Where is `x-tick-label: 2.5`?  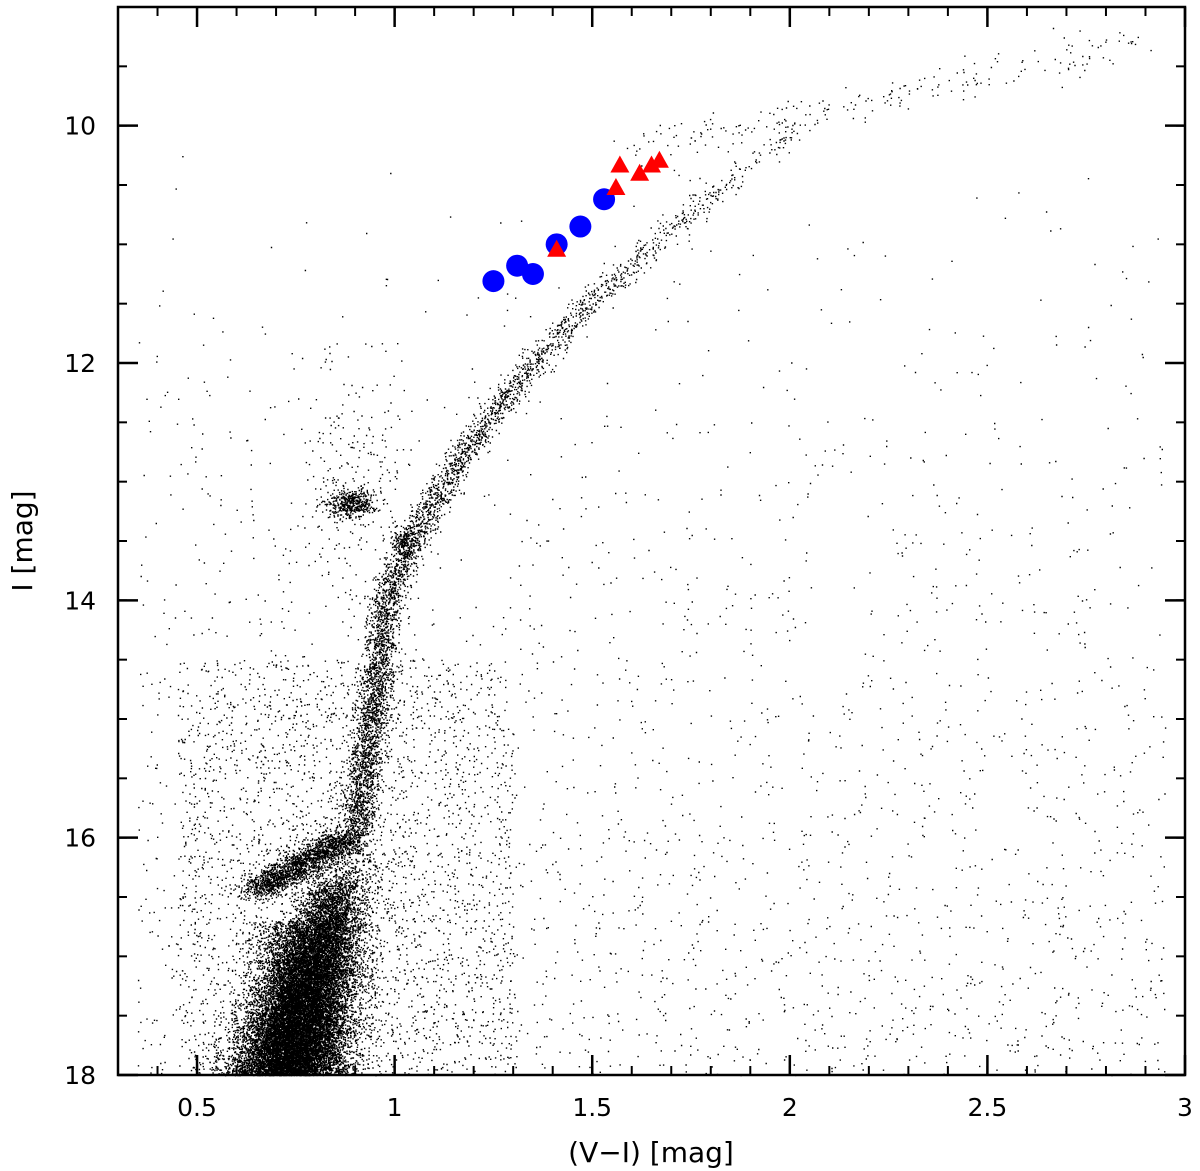 x-tick-label: 2.5 is located at coordinates (988, 1107).